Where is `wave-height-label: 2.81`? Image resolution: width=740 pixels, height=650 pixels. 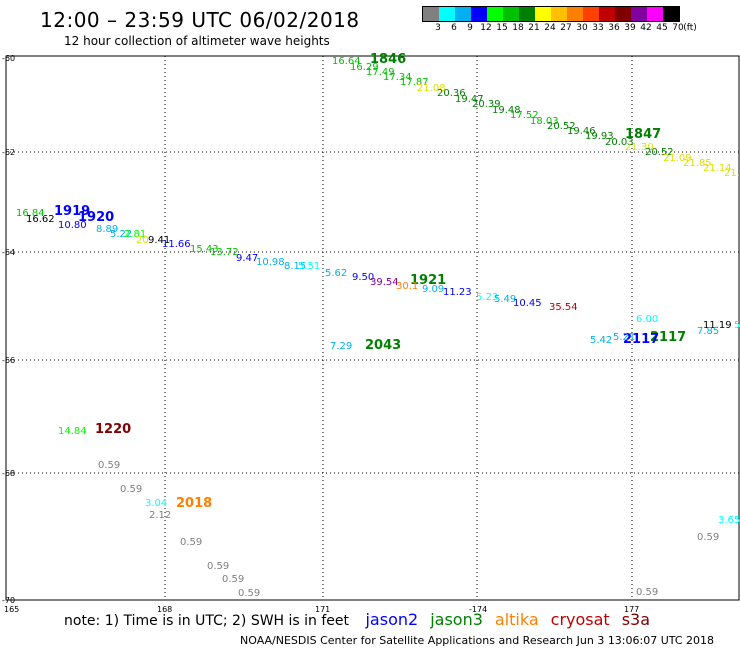 wave-height-label: 2.81 is located at coordinates (135, 234).